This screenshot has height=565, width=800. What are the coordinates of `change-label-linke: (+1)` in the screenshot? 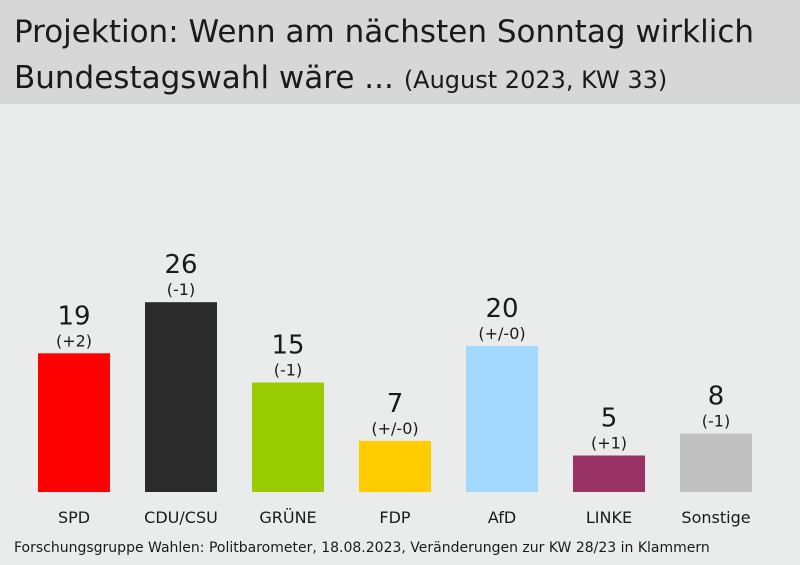 It's located at (609, 443).